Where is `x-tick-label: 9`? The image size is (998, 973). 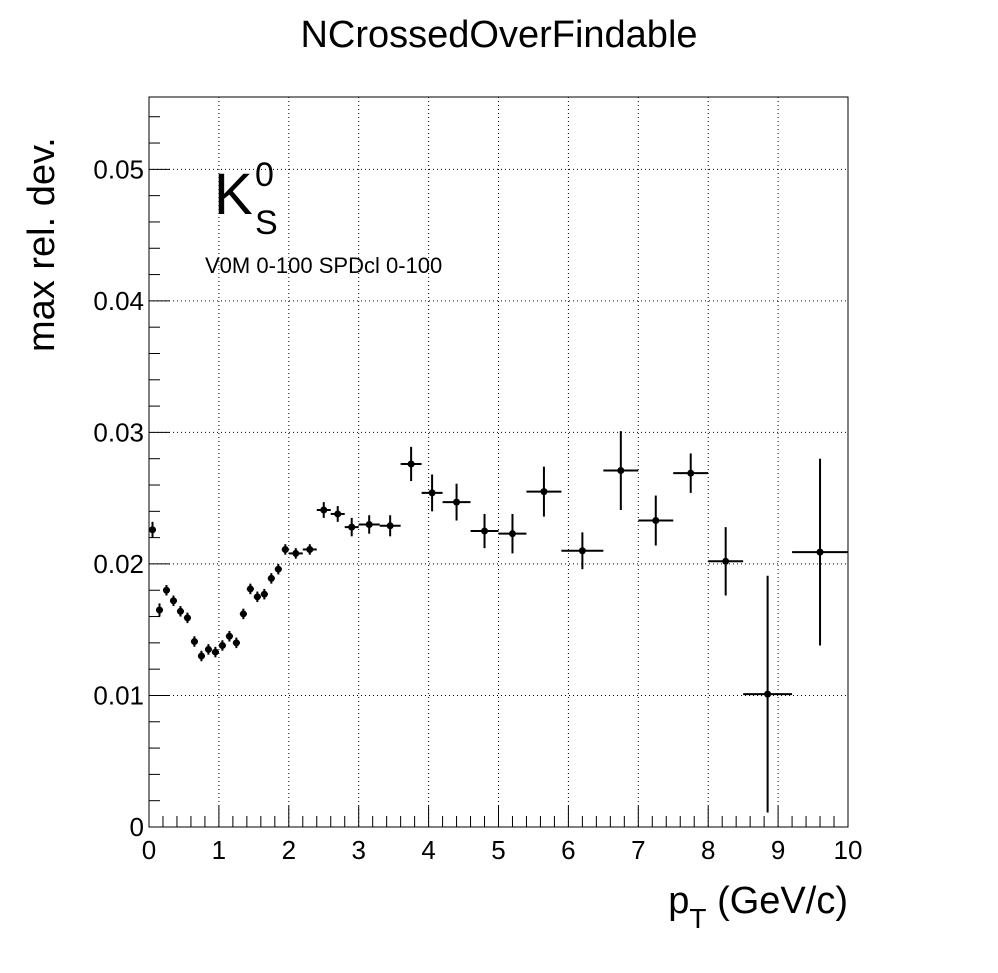 x-tick-label: 9 is located at coordinates (778, 850).